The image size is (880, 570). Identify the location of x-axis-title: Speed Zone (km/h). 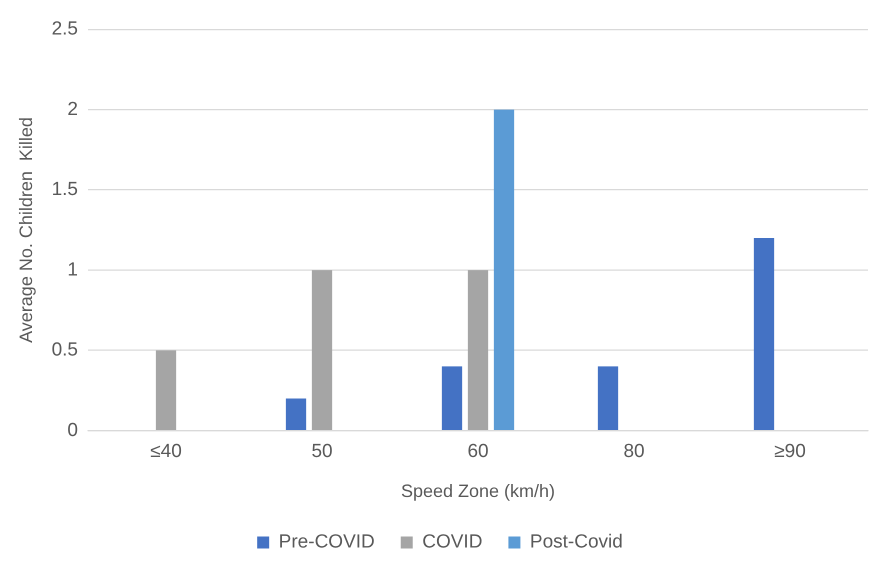
(478, 491).